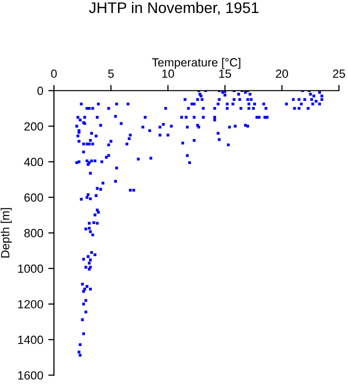 Image resolution: width=348 pixels, height=384 pixels. I want to click on x-tick-label: 0, so click(54, 74).